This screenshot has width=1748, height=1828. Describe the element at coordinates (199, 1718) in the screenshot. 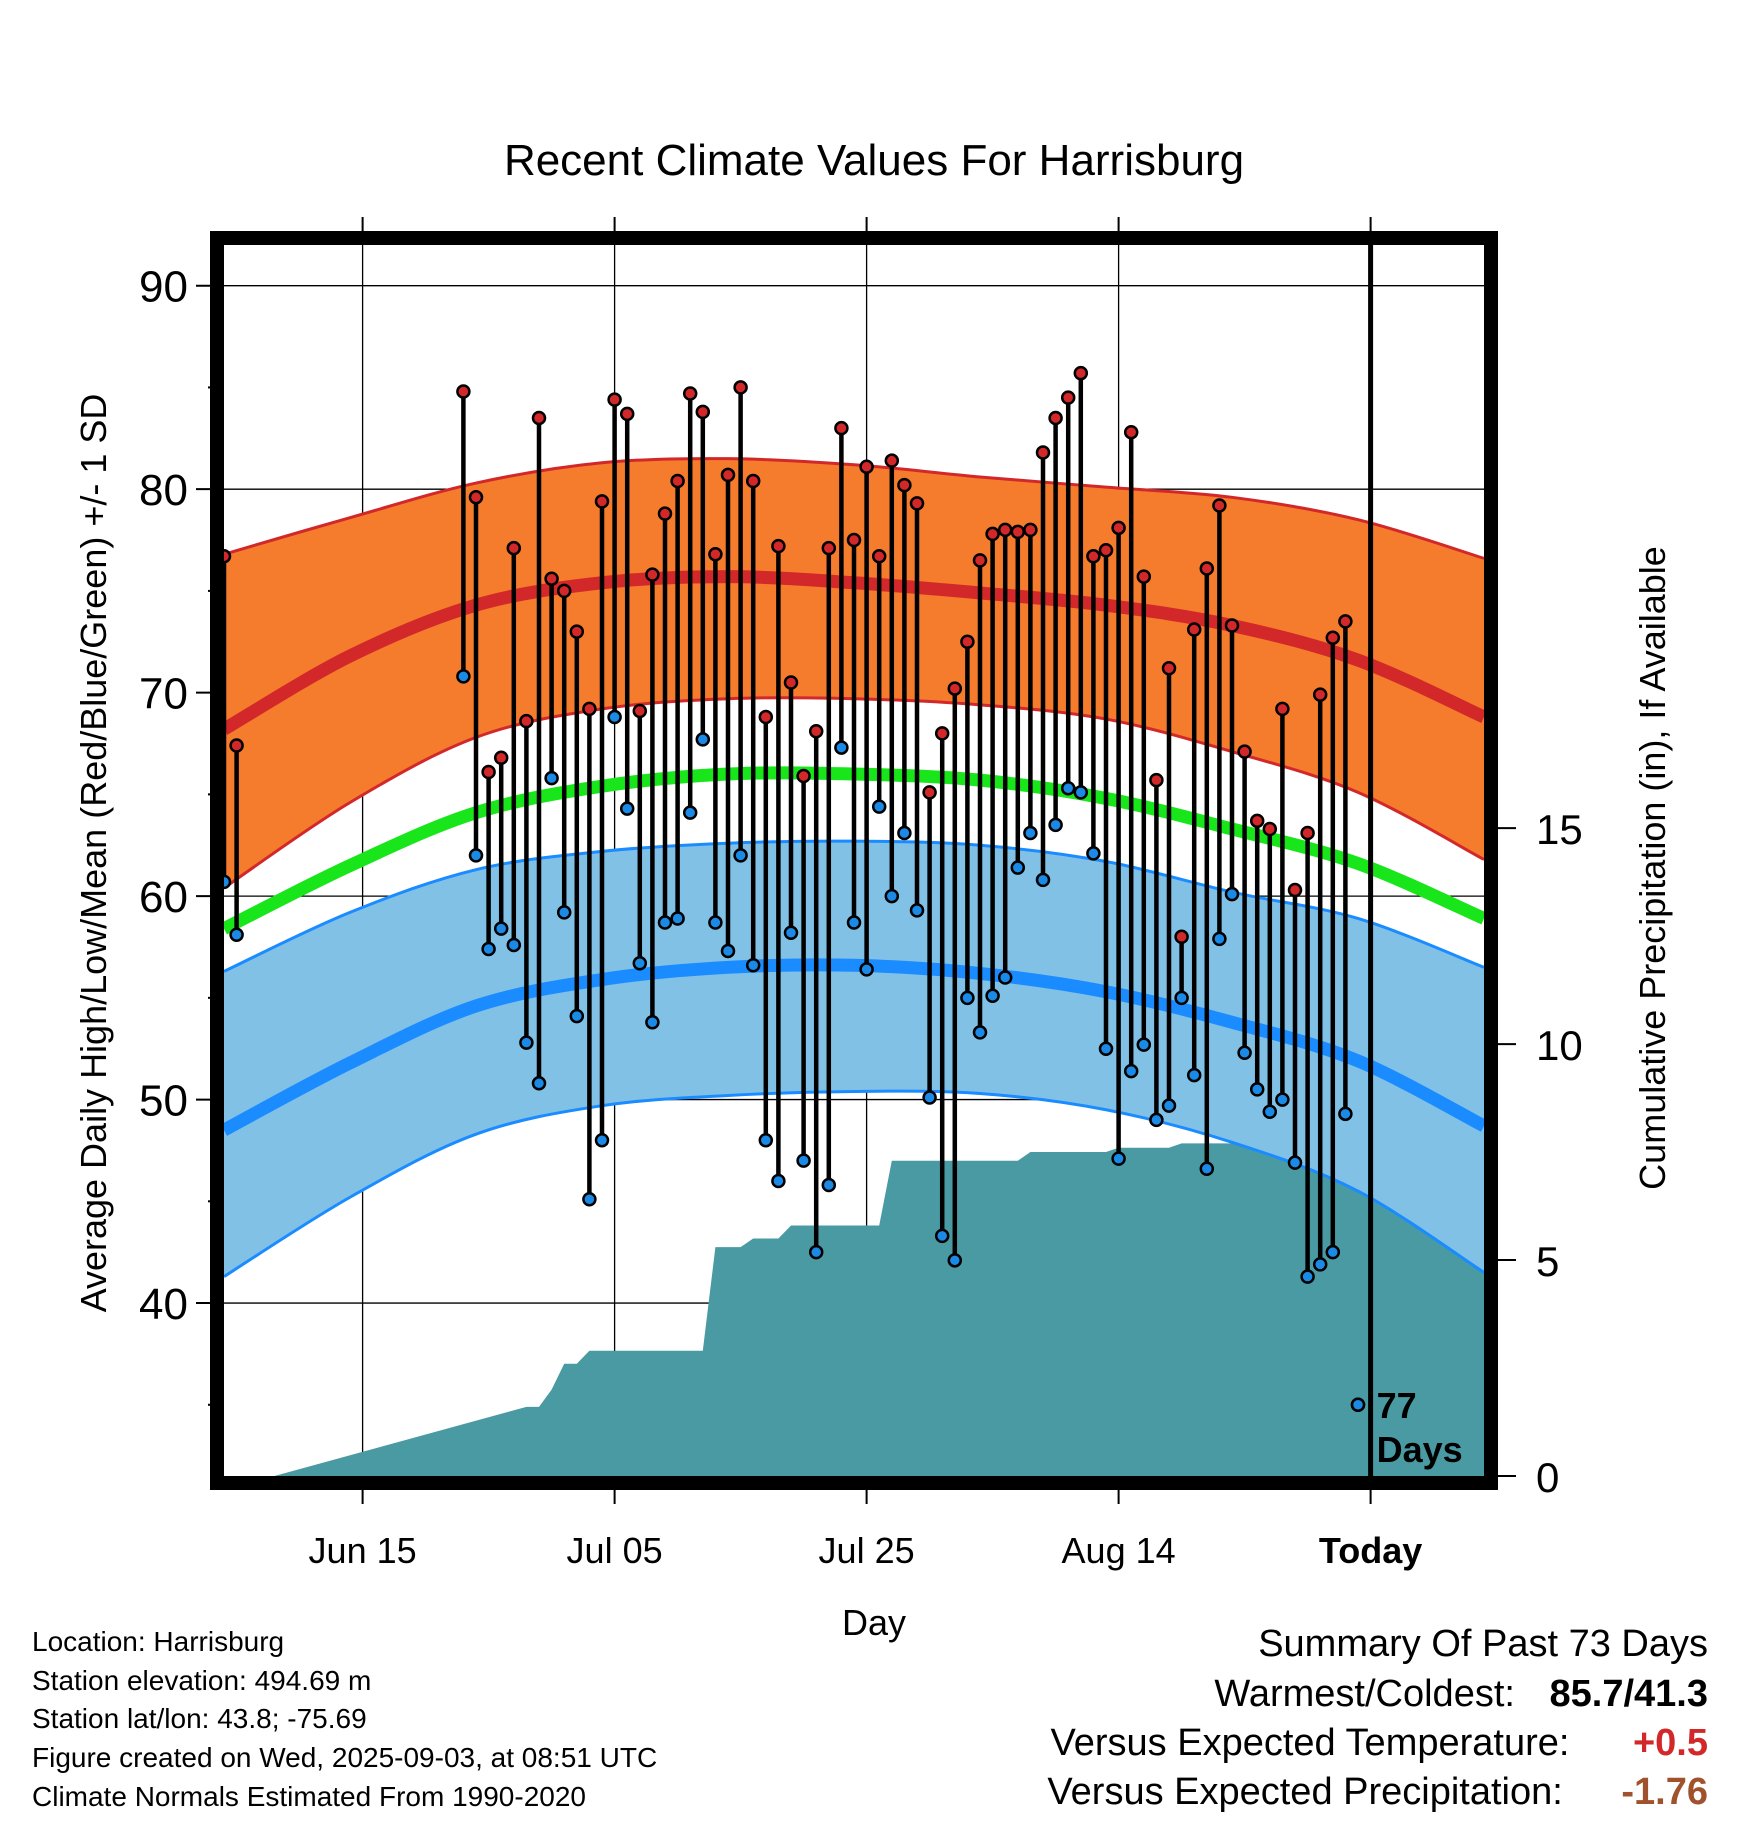

I see `info-latlon: Station lat/lon: 43.8; -75.69` at that location.